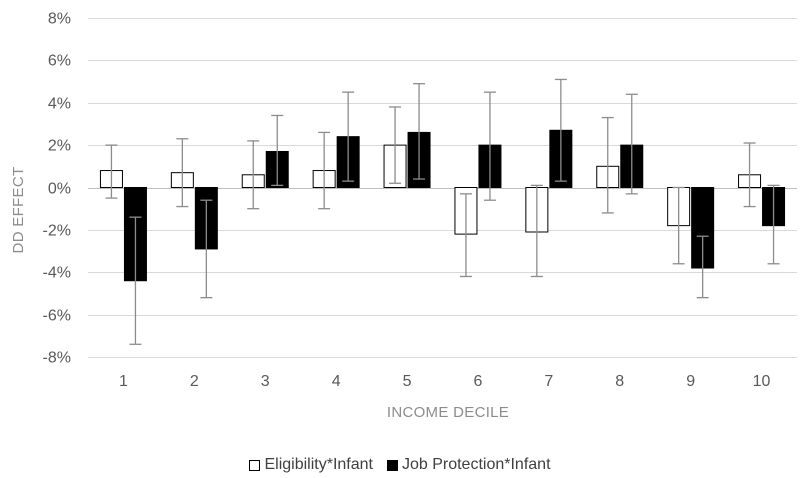 The width and height of the screenshot is (800, 478). Describe the element at coordinates (57, 358) in the screenshot. I see `y-tick-label: -8%` at that location.